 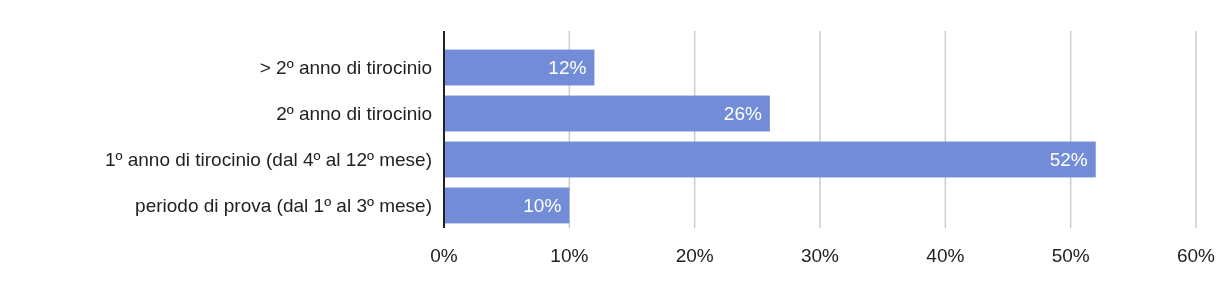 What do you see at coordinates (345, 68) in the screenshot?
I see `y-tick-label: > 2º anno di tirocinio` at bounding box center [345, 68].